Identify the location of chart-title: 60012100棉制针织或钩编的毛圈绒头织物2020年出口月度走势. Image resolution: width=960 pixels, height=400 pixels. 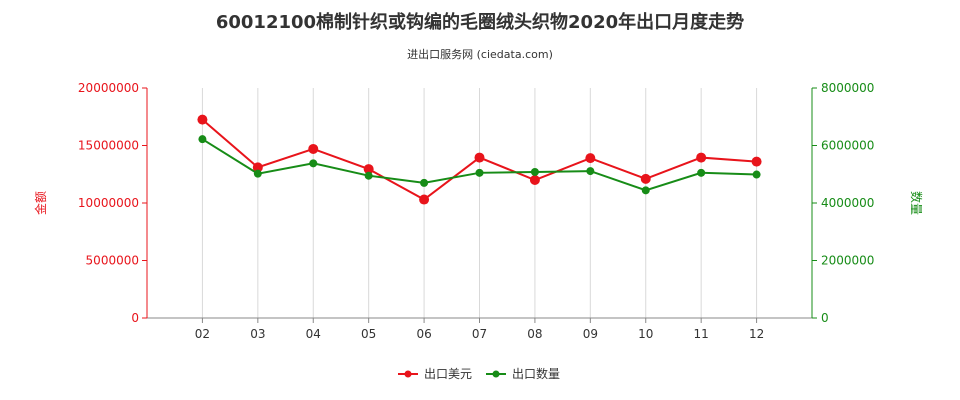
(480, 22).